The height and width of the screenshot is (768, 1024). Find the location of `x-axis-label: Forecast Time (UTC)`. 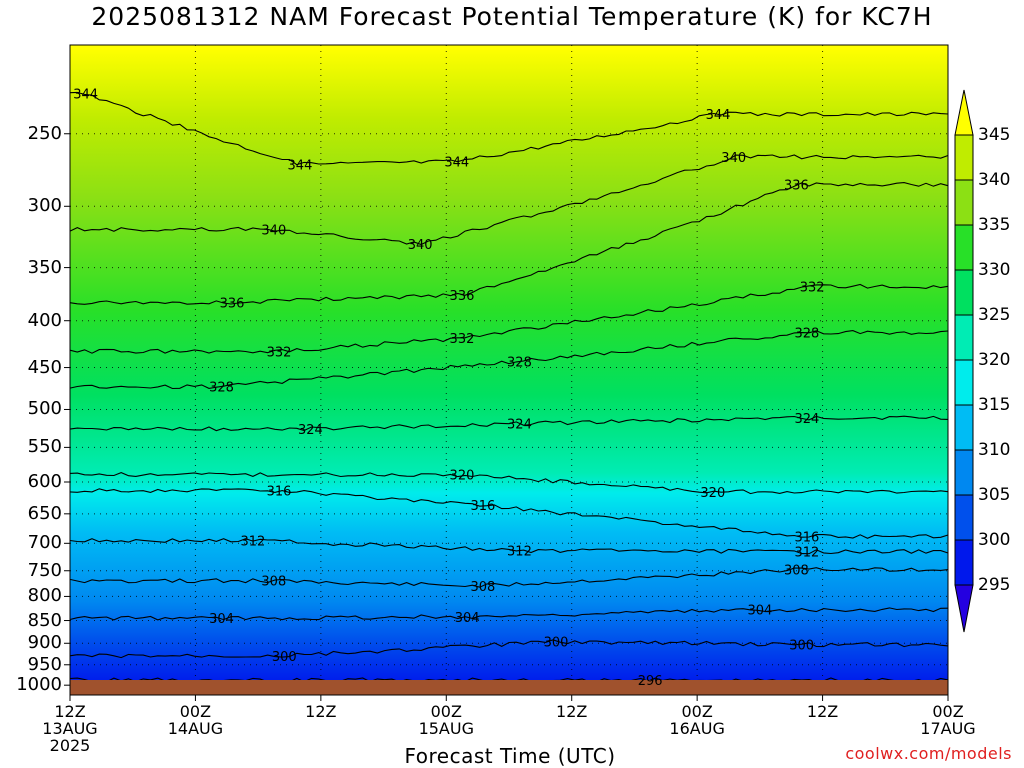

x-axis-label: Forecast Time (UTC) is located at coordinates (510, 756).